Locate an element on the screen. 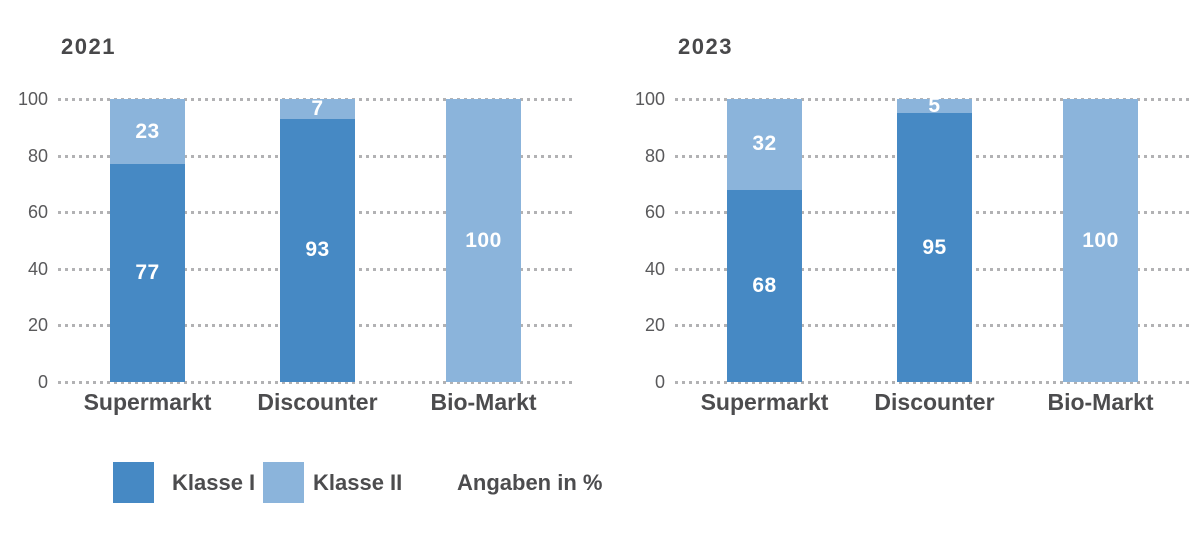 This screenshot has width=1200, height=541. bar-value-label: 32 is located at coordinates (764, 144).